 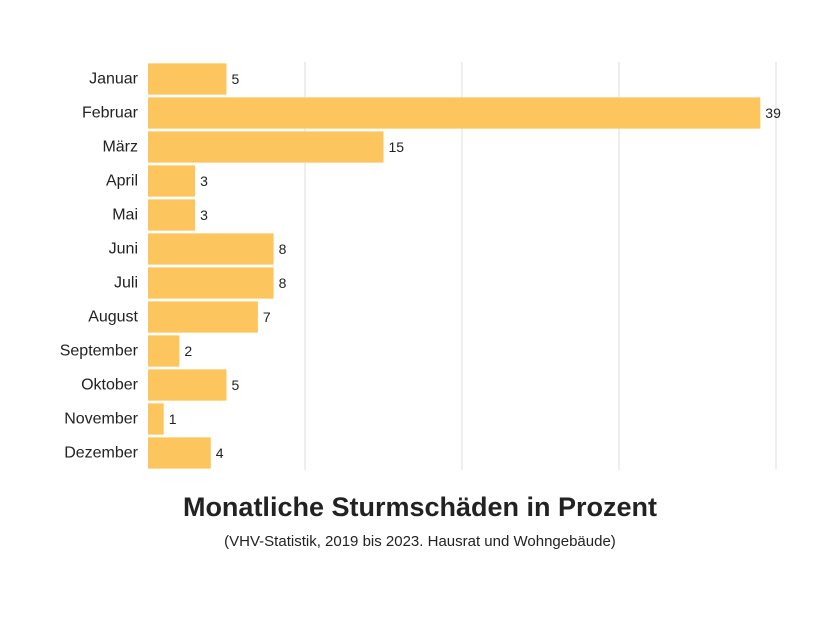 I want to click on data-label: 4, so click(x=220, y=453).